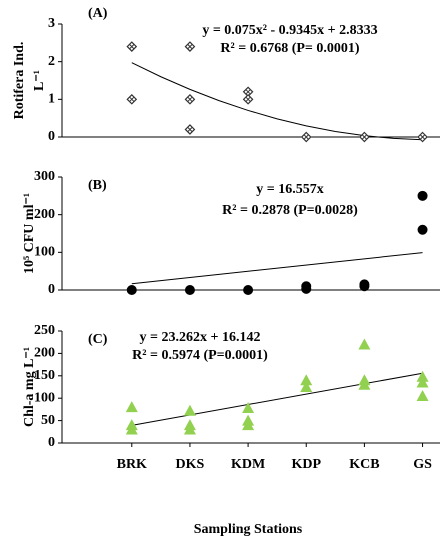 This screenshot has width=443, height=550. I want to click on x-tick-label: BRK, so click(132, 464).